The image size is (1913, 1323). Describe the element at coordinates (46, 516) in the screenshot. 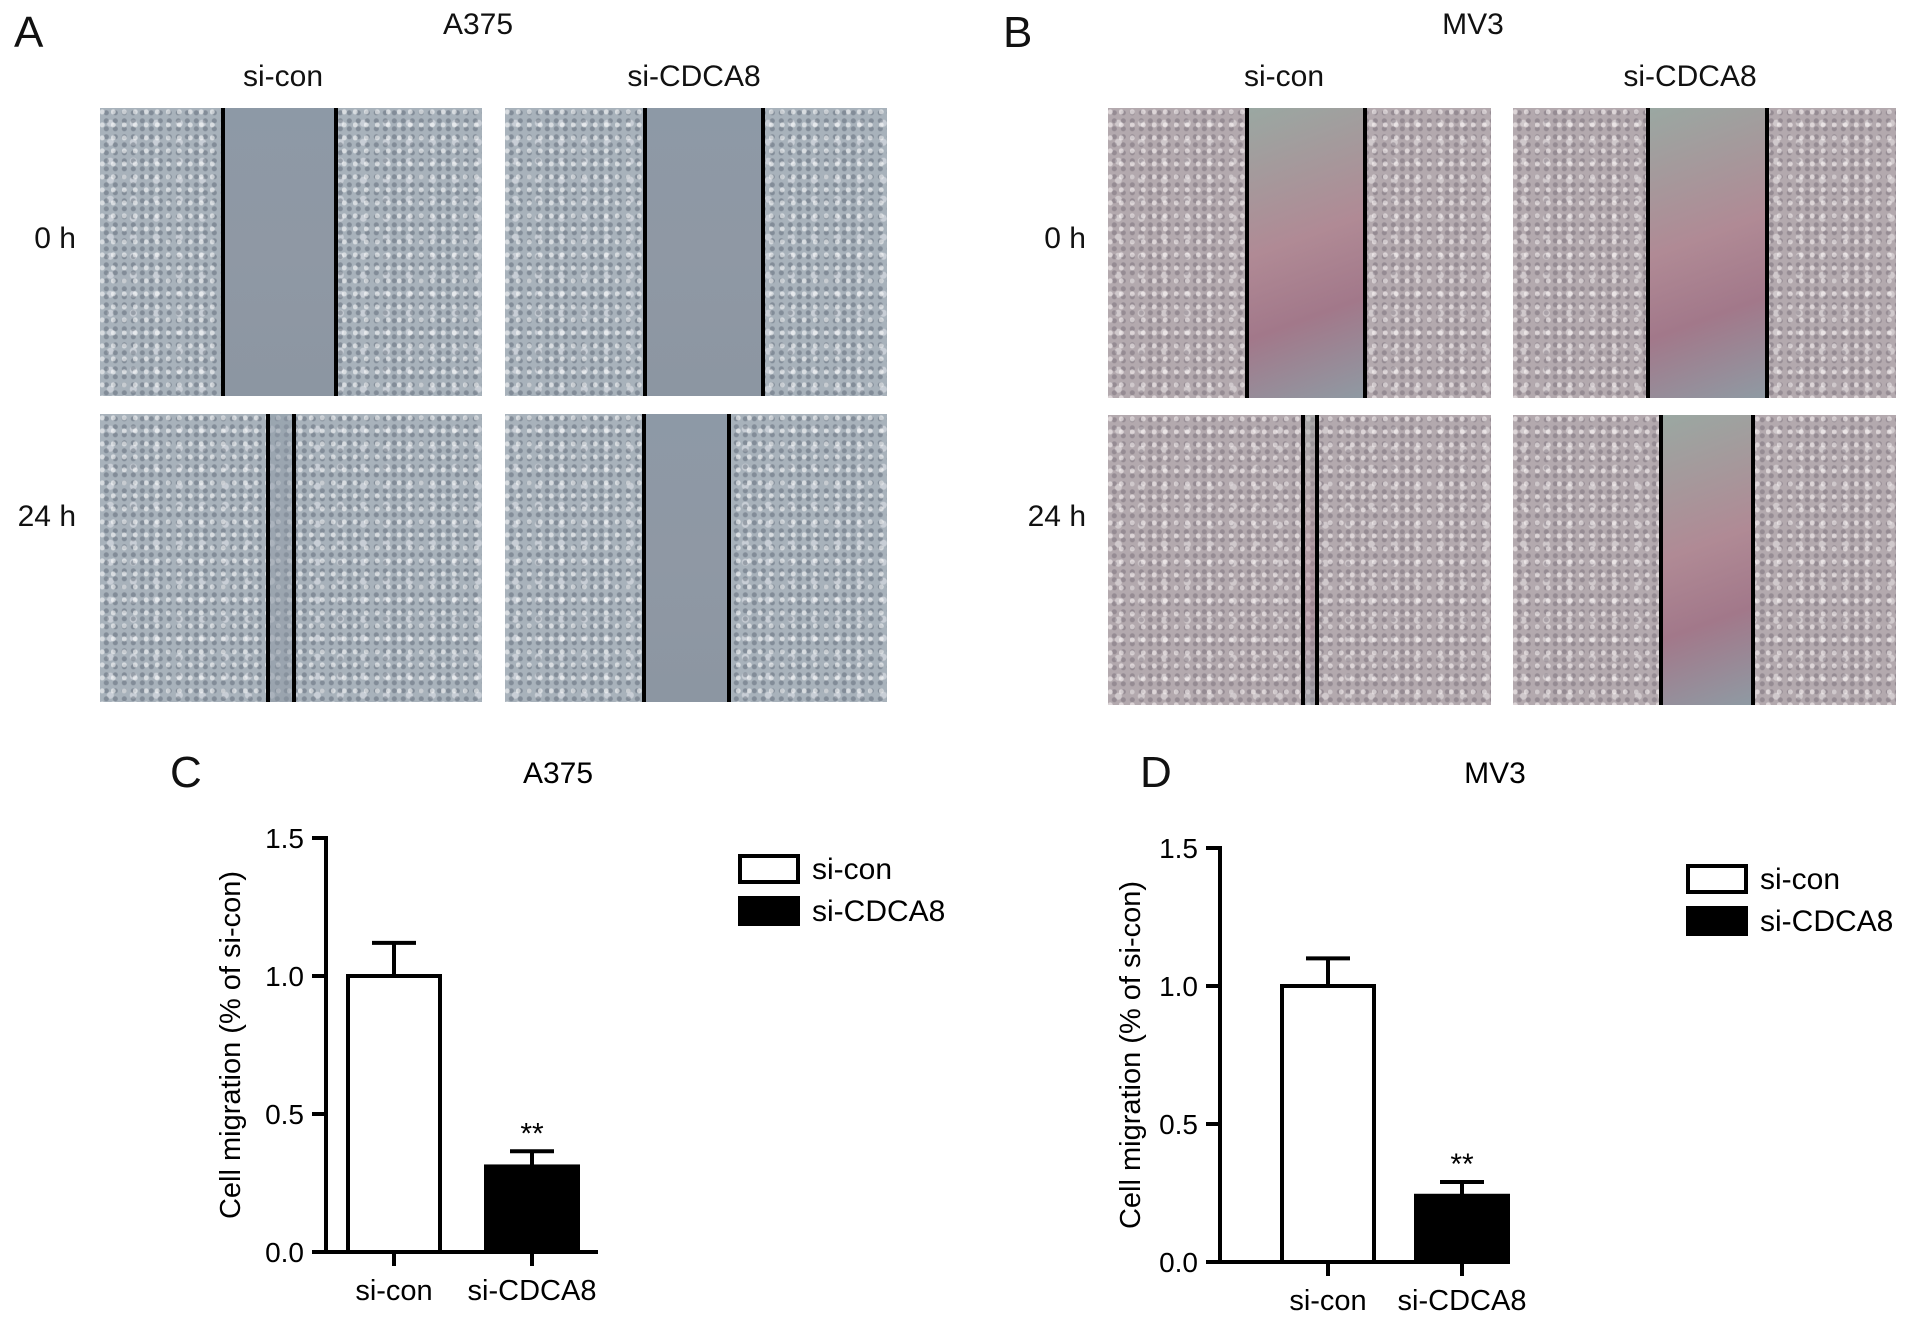

I see `panel-a-row-24h: 24 h` at that location.